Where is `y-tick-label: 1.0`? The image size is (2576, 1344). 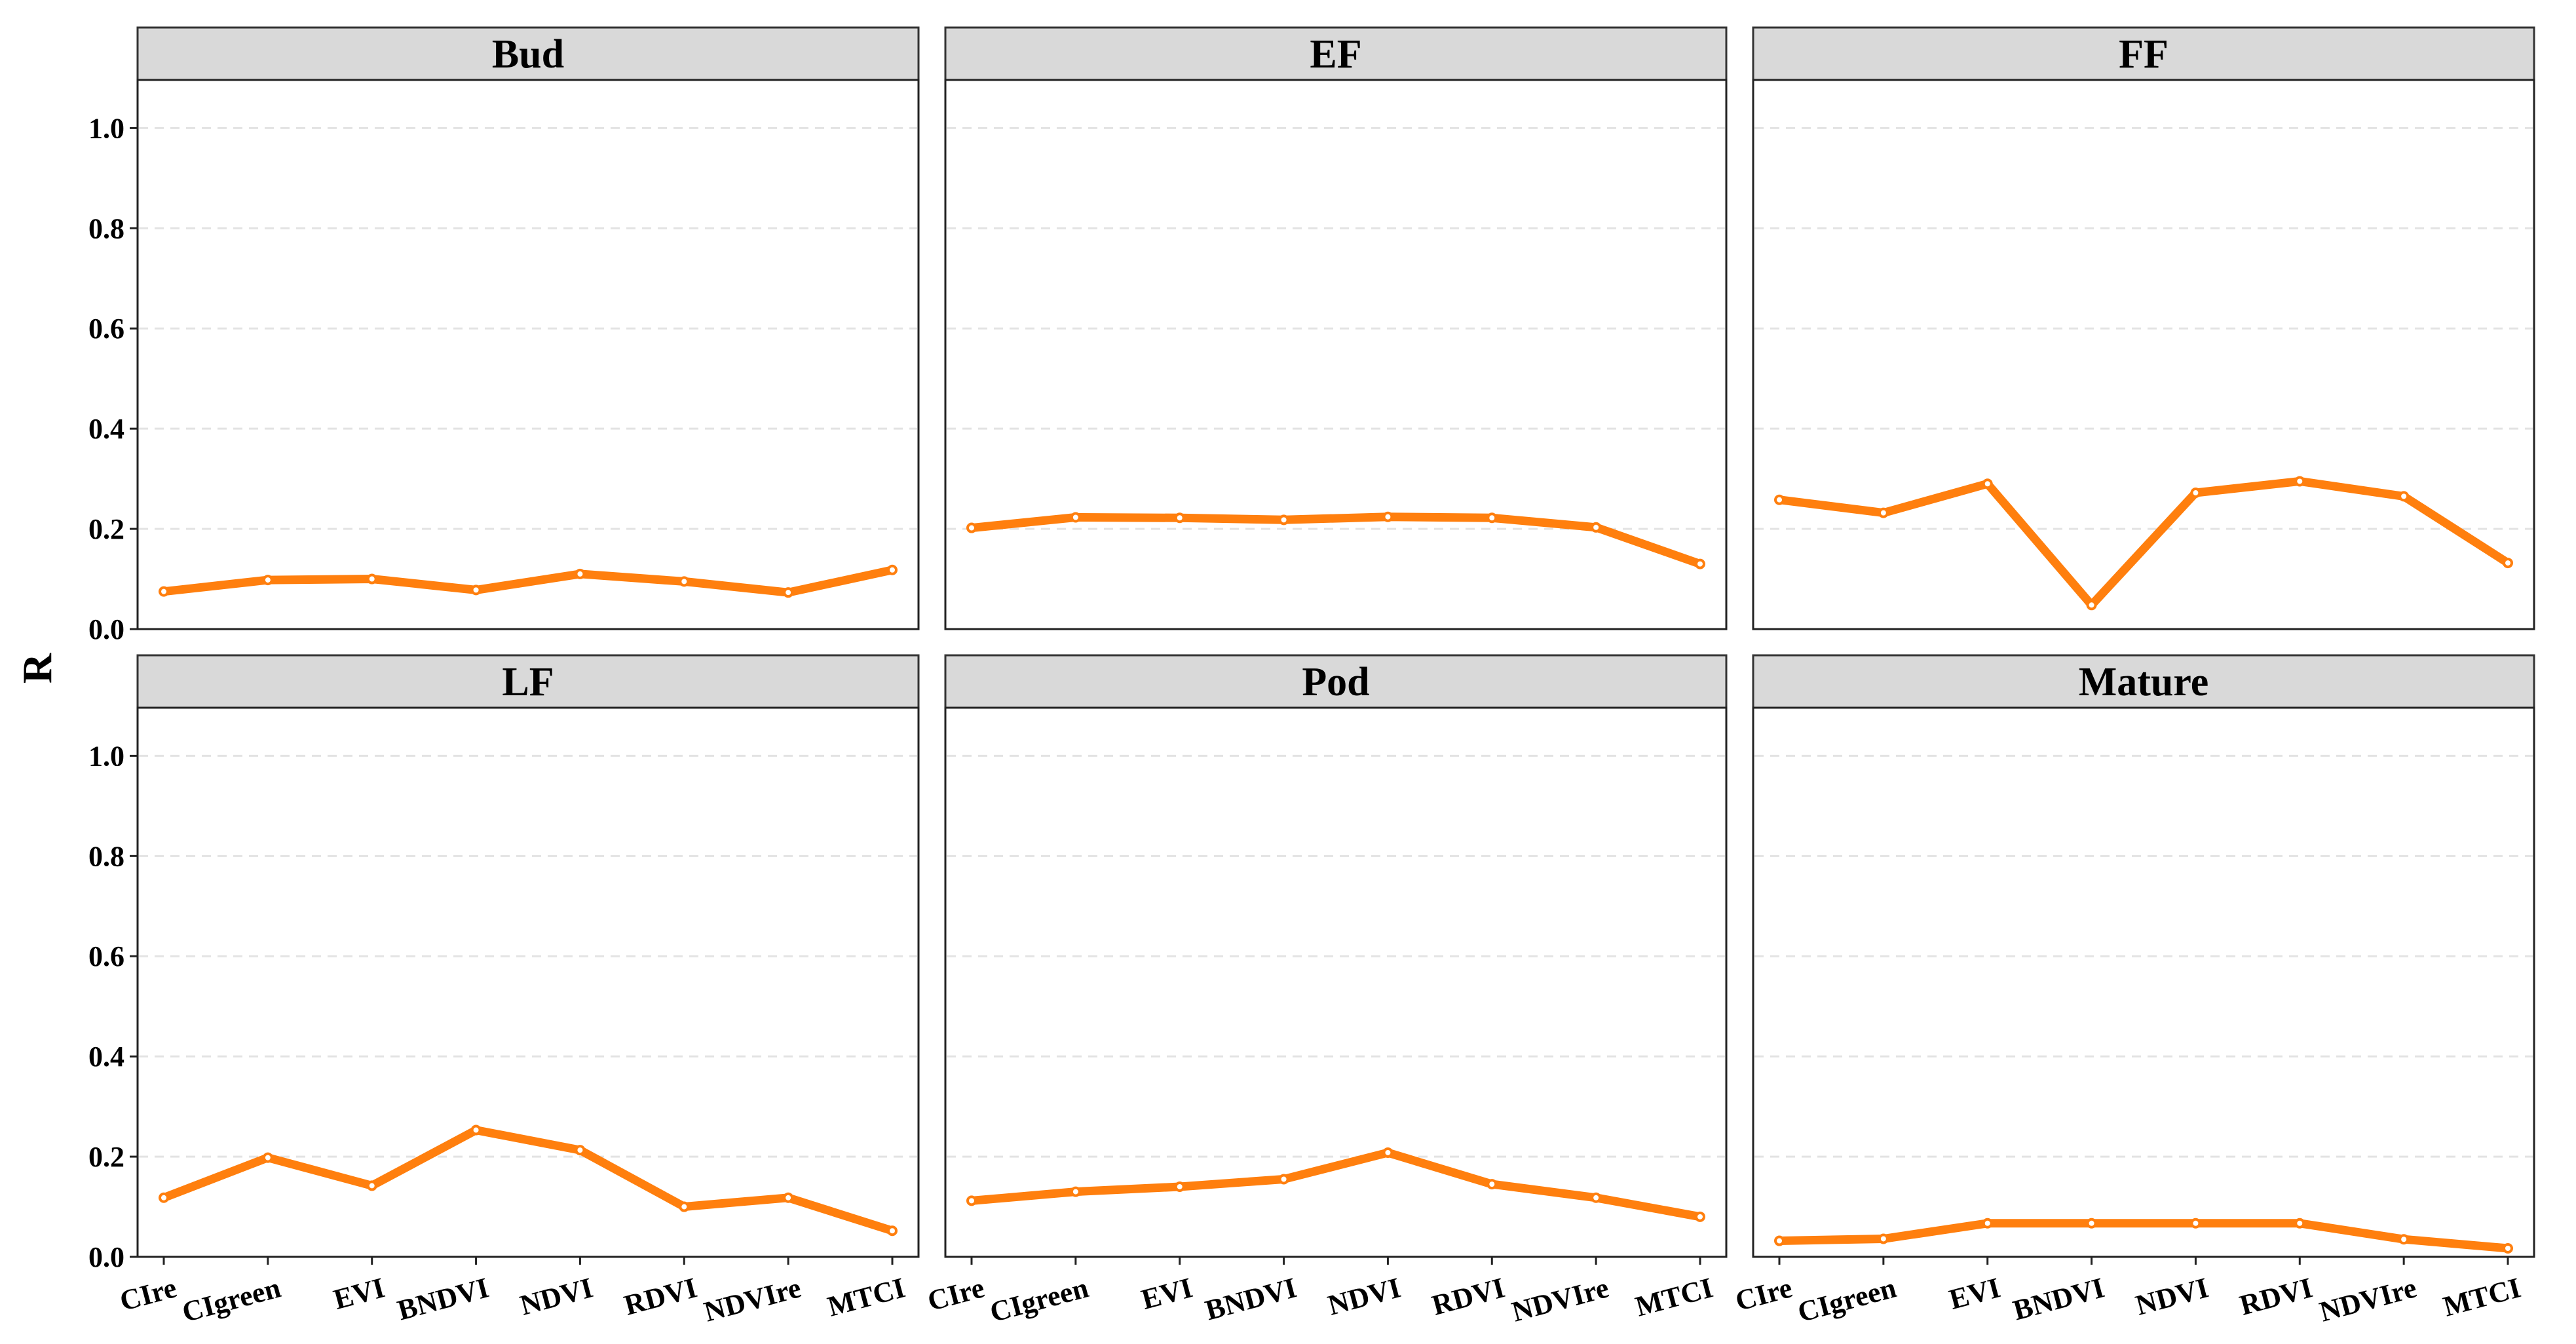 y-tick-label: 1.0 is located at coordinates (106, 756).